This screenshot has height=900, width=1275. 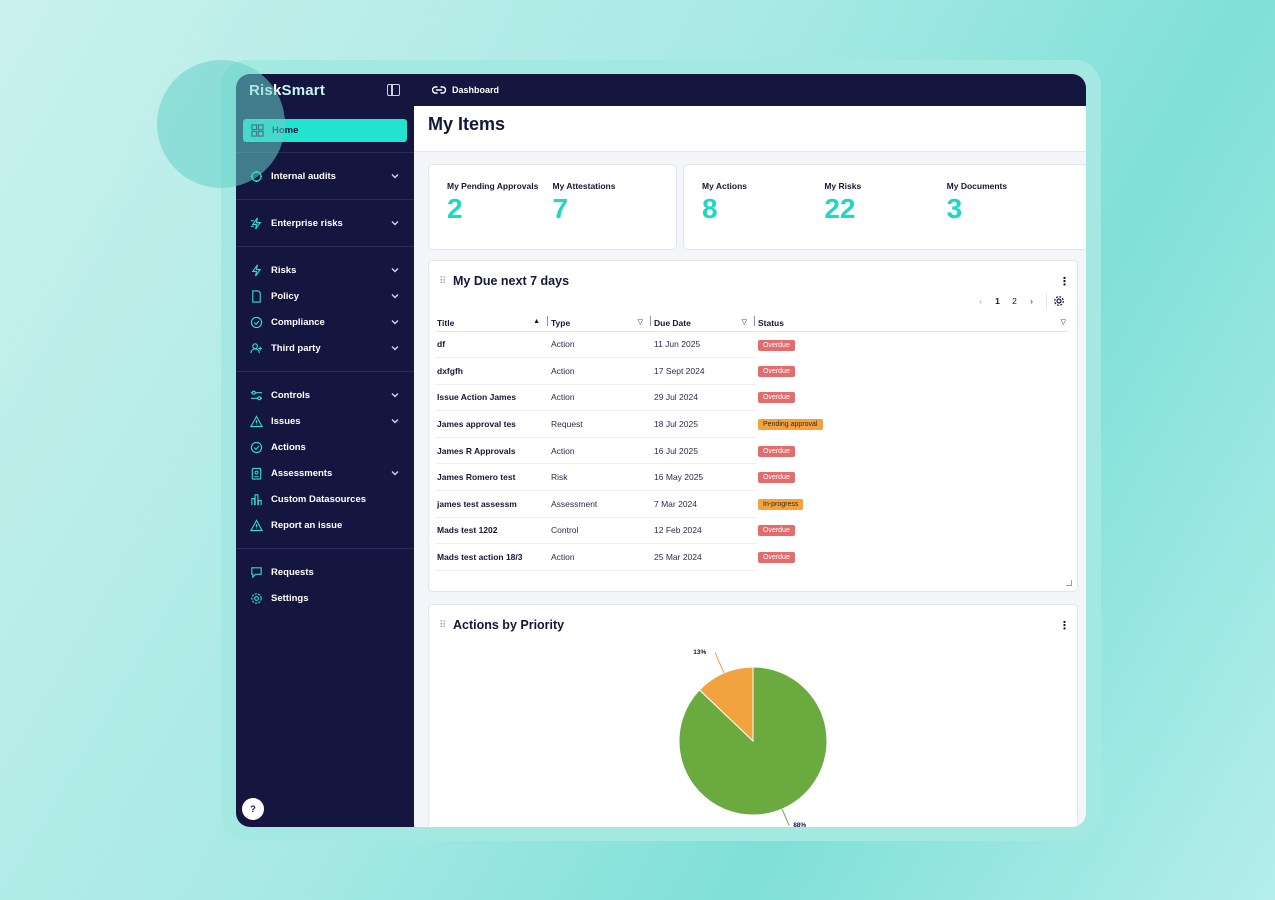 I want to click on sidebar-item-policy: Policy, so click(x=325, y=296).